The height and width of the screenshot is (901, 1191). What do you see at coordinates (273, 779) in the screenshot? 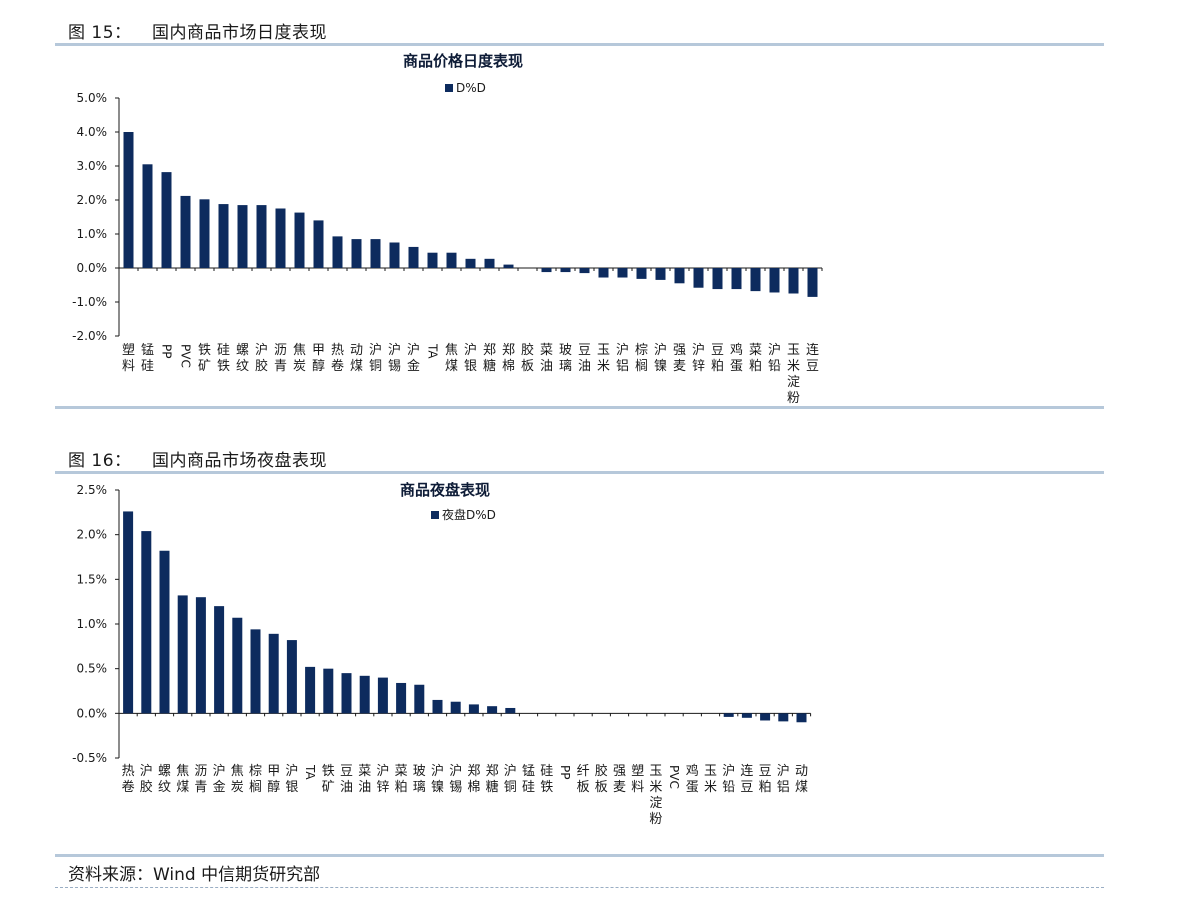
I see `x-tick-label: 甲醇` at bounding box center [273, 779].